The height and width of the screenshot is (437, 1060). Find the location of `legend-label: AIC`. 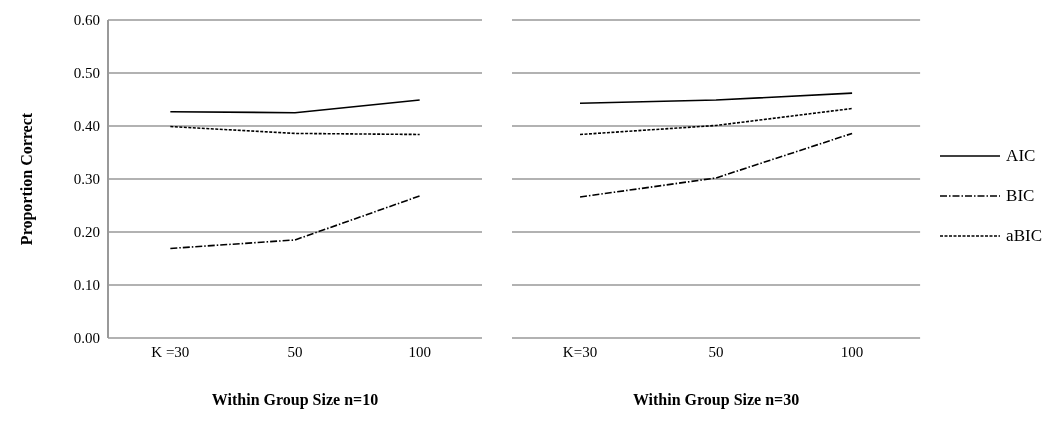

legend-label: AIC is located at coordinates (1021, 155).